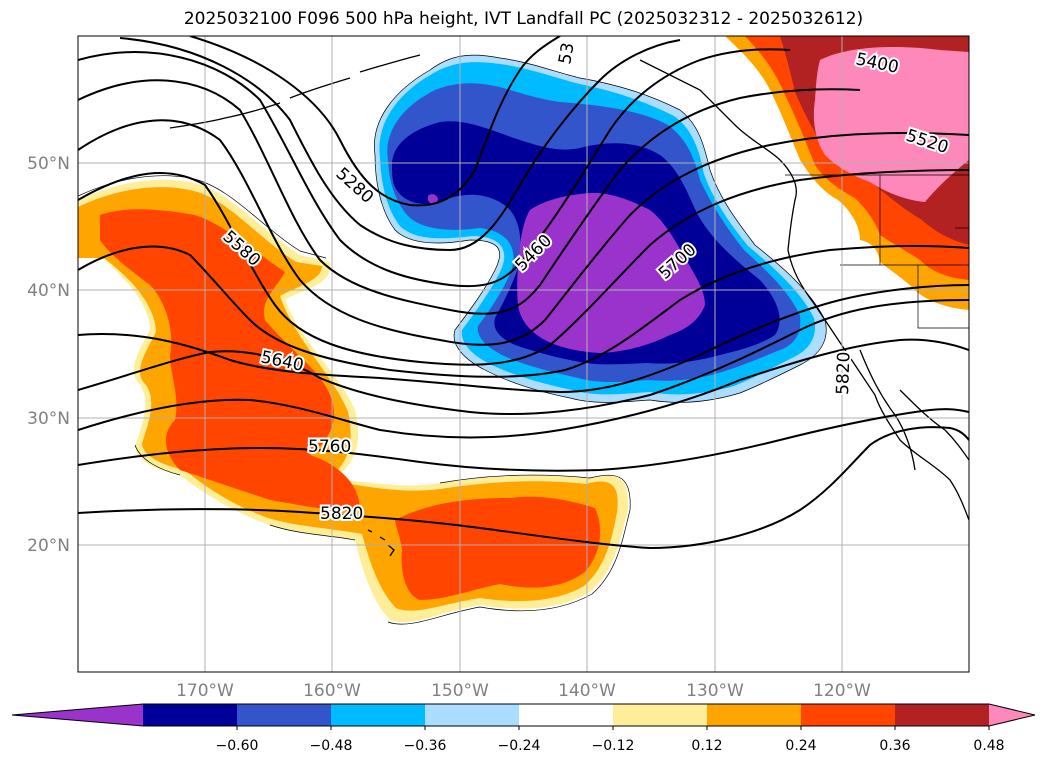 The image size is (1047, 765). Describe the element at coordinates (329, 447) in the screenshot. I see `contour-label: 5760` at that location.